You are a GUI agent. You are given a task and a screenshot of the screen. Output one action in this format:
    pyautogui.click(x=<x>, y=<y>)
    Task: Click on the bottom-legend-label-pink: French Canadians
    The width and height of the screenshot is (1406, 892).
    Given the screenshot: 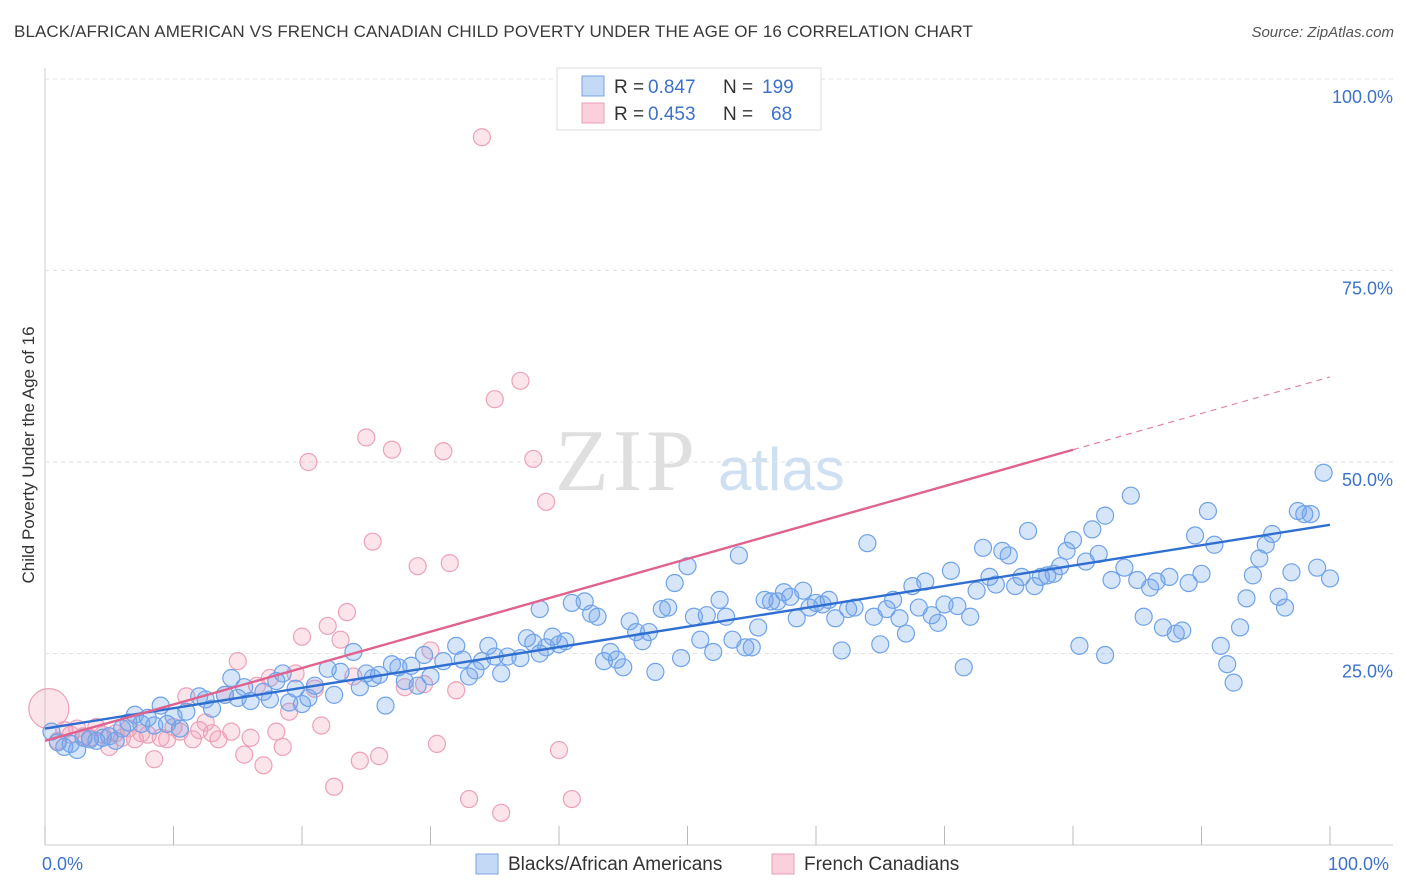 What is the action you would take?
    pyautogui.click(x=881, y=864)
    